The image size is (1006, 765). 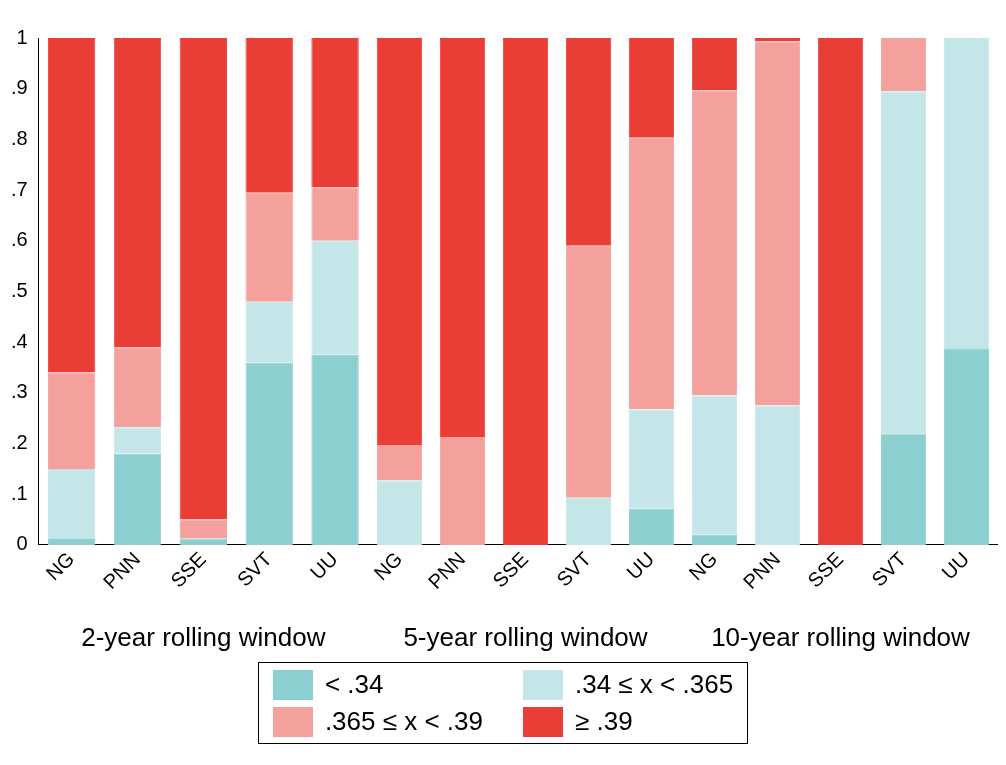 What do you see at coordinates (19, 340) in the screenshot?
I see `y-tick-label: .4` at bounding box center [19, 340].